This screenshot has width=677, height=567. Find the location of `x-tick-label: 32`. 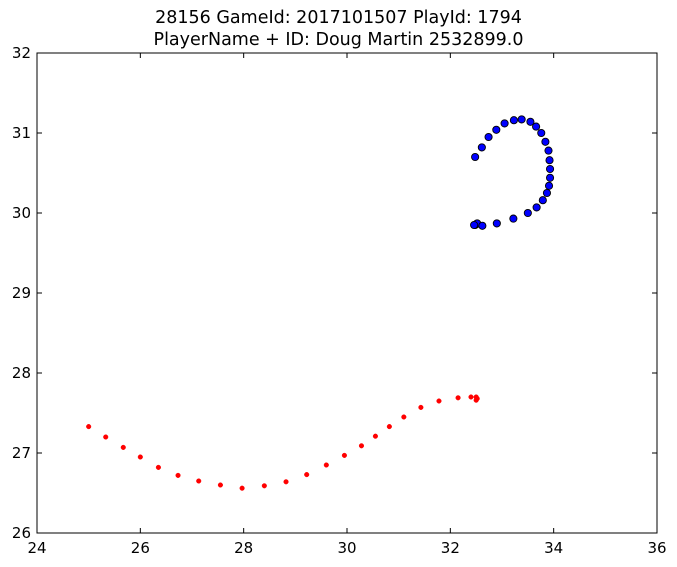

x-tick-label: 32 is located at coordinates (450, 548).